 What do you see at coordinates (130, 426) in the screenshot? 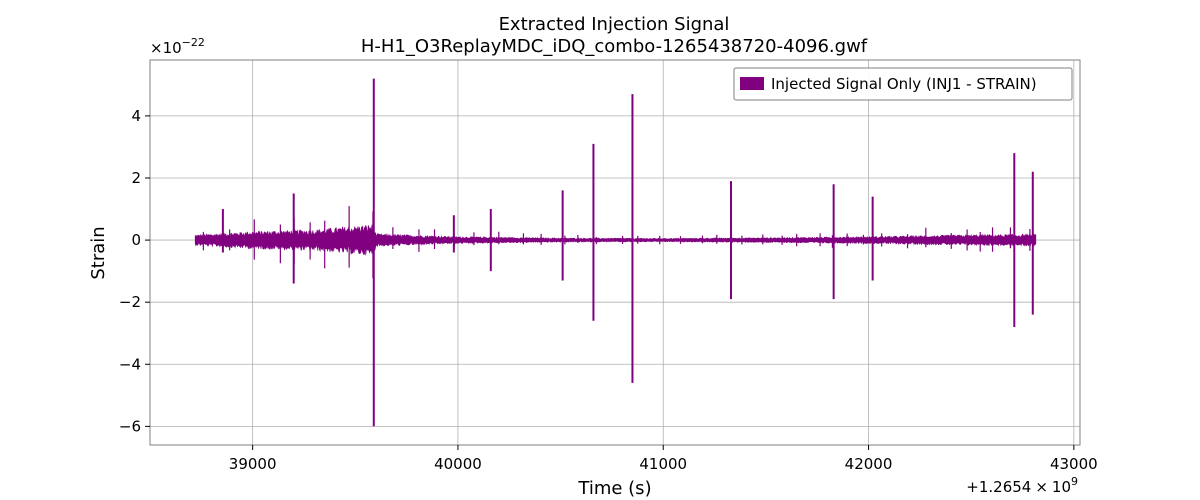
I see `y-tick-label: −6` at bounding box center [130, 426].